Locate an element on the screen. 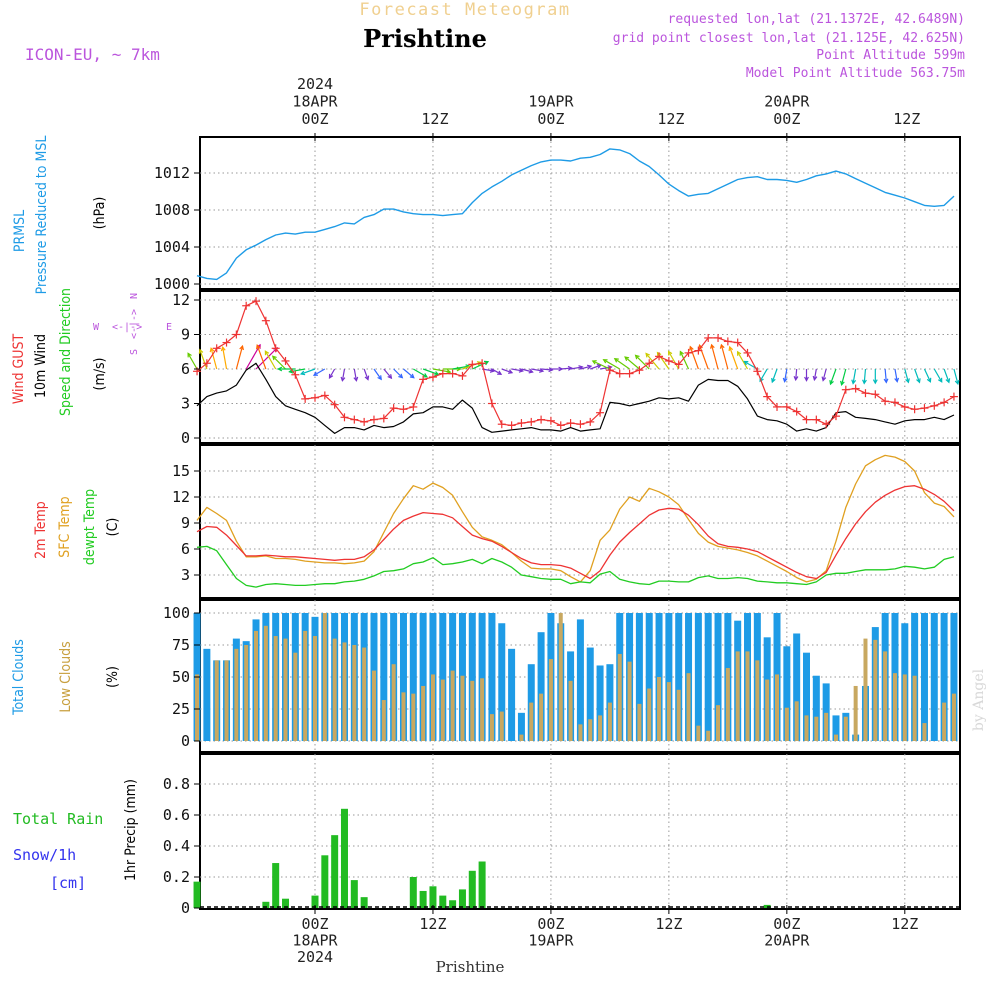  point-altitude: Point Altitude 599m is located at coordinates (890, 55).